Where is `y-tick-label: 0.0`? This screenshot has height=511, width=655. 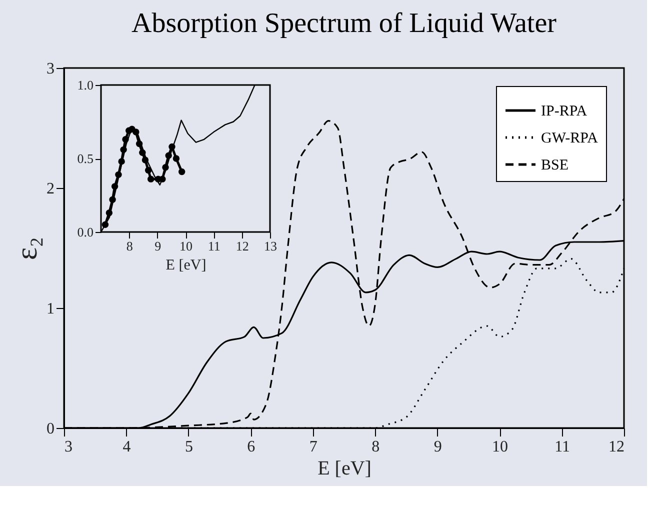
y-tick-label: 0.0 is located at coordinates (85, 232).